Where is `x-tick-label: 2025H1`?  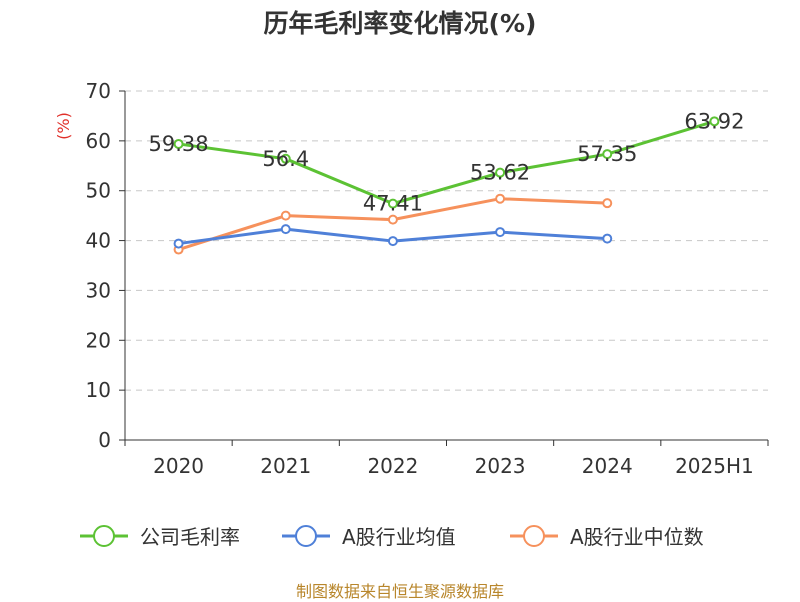
x-tick-label: 2025H1 is located at coordinates (714, 466).